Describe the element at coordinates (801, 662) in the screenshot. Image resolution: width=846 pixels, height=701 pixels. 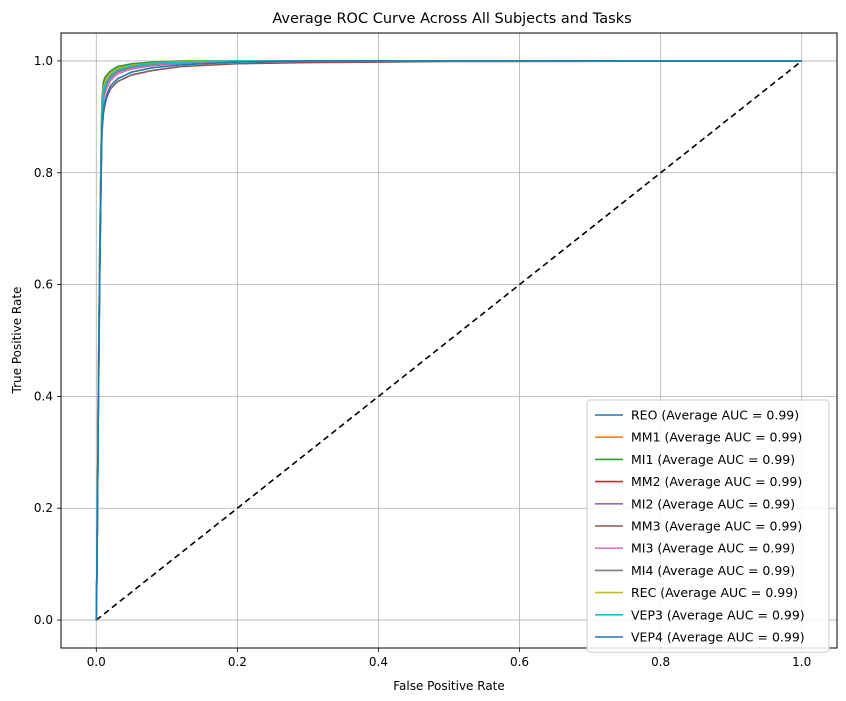
I see `x-tick-label: 1.0` at that location.